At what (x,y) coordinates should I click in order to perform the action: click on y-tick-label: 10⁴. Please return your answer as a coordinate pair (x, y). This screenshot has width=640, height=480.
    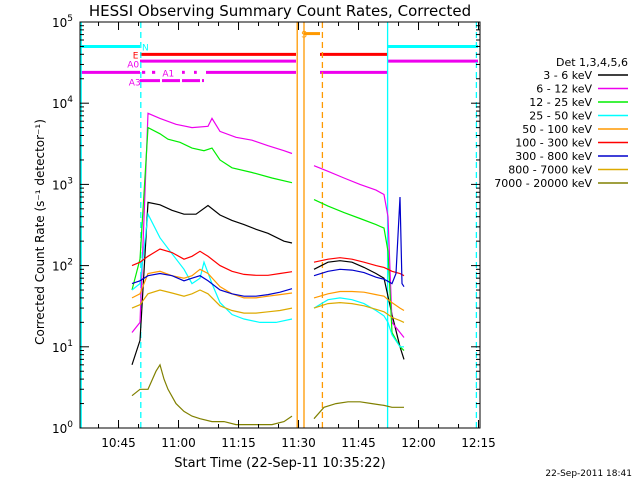
    Looking at the image, I should click on (62, 103).